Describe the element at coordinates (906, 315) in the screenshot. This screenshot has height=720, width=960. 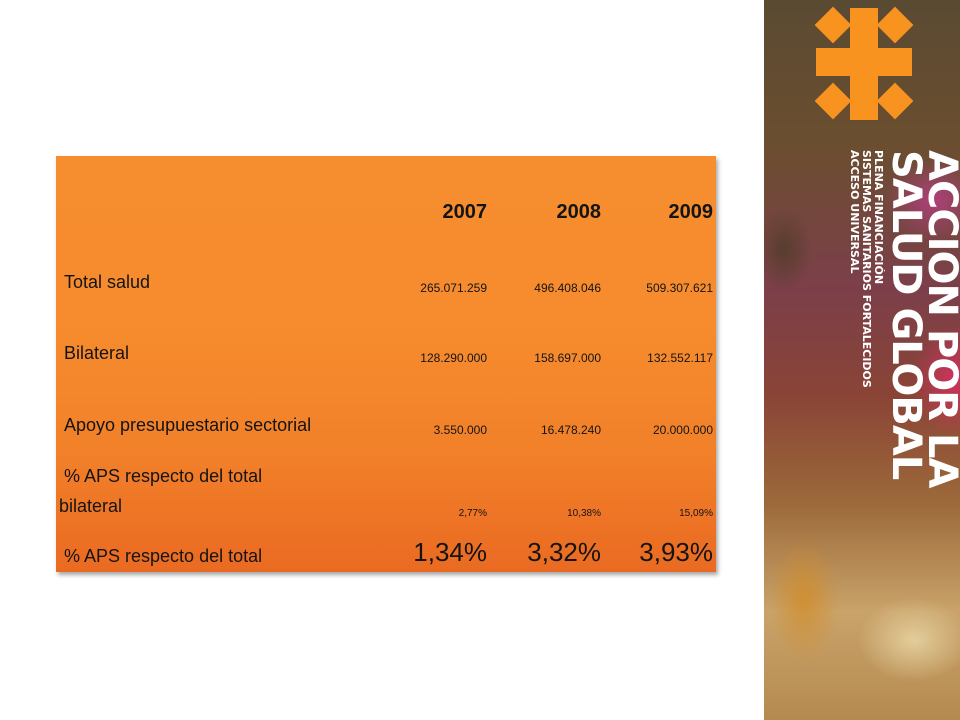
I see `banner-title-line2: SALUD GLOBAL` at that location.